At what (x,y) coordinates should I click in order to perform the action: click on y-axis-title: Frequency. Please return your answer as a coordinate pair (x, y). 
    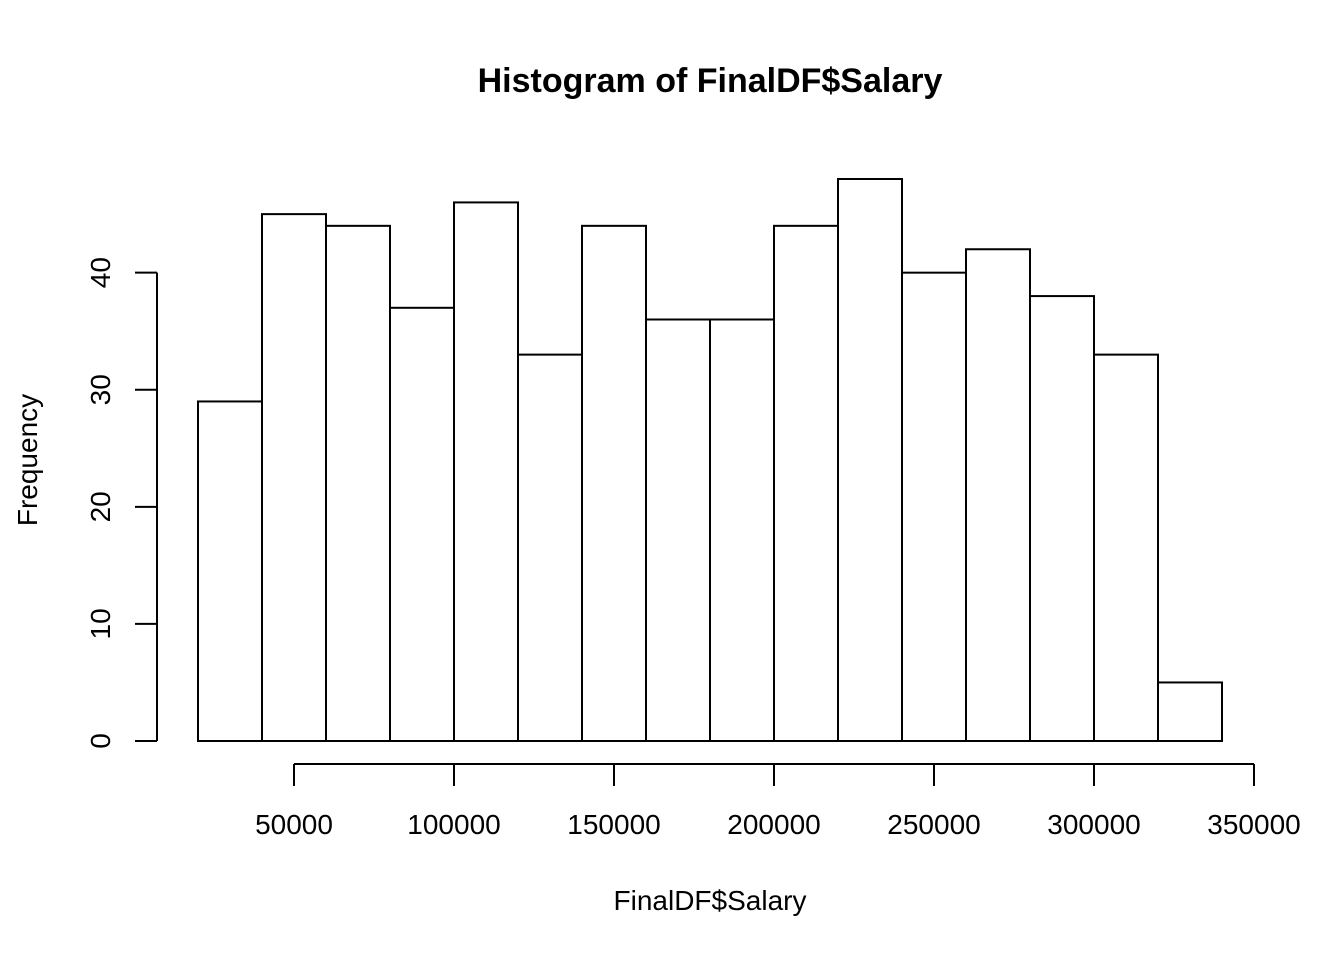
    Looking at the image, I should click on (27, 460).